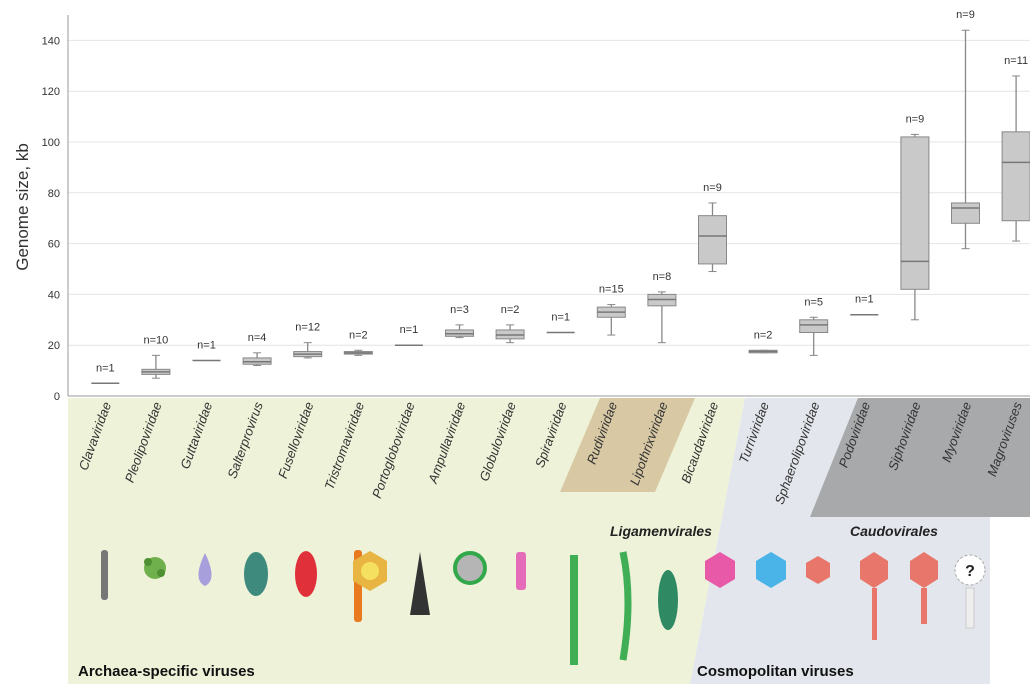 This screenshot has width=1030, height=684. What do you see at coordinates (257, 338) in the screenshot?
I see `n-label: n=4` at bounding box center [257, 338].